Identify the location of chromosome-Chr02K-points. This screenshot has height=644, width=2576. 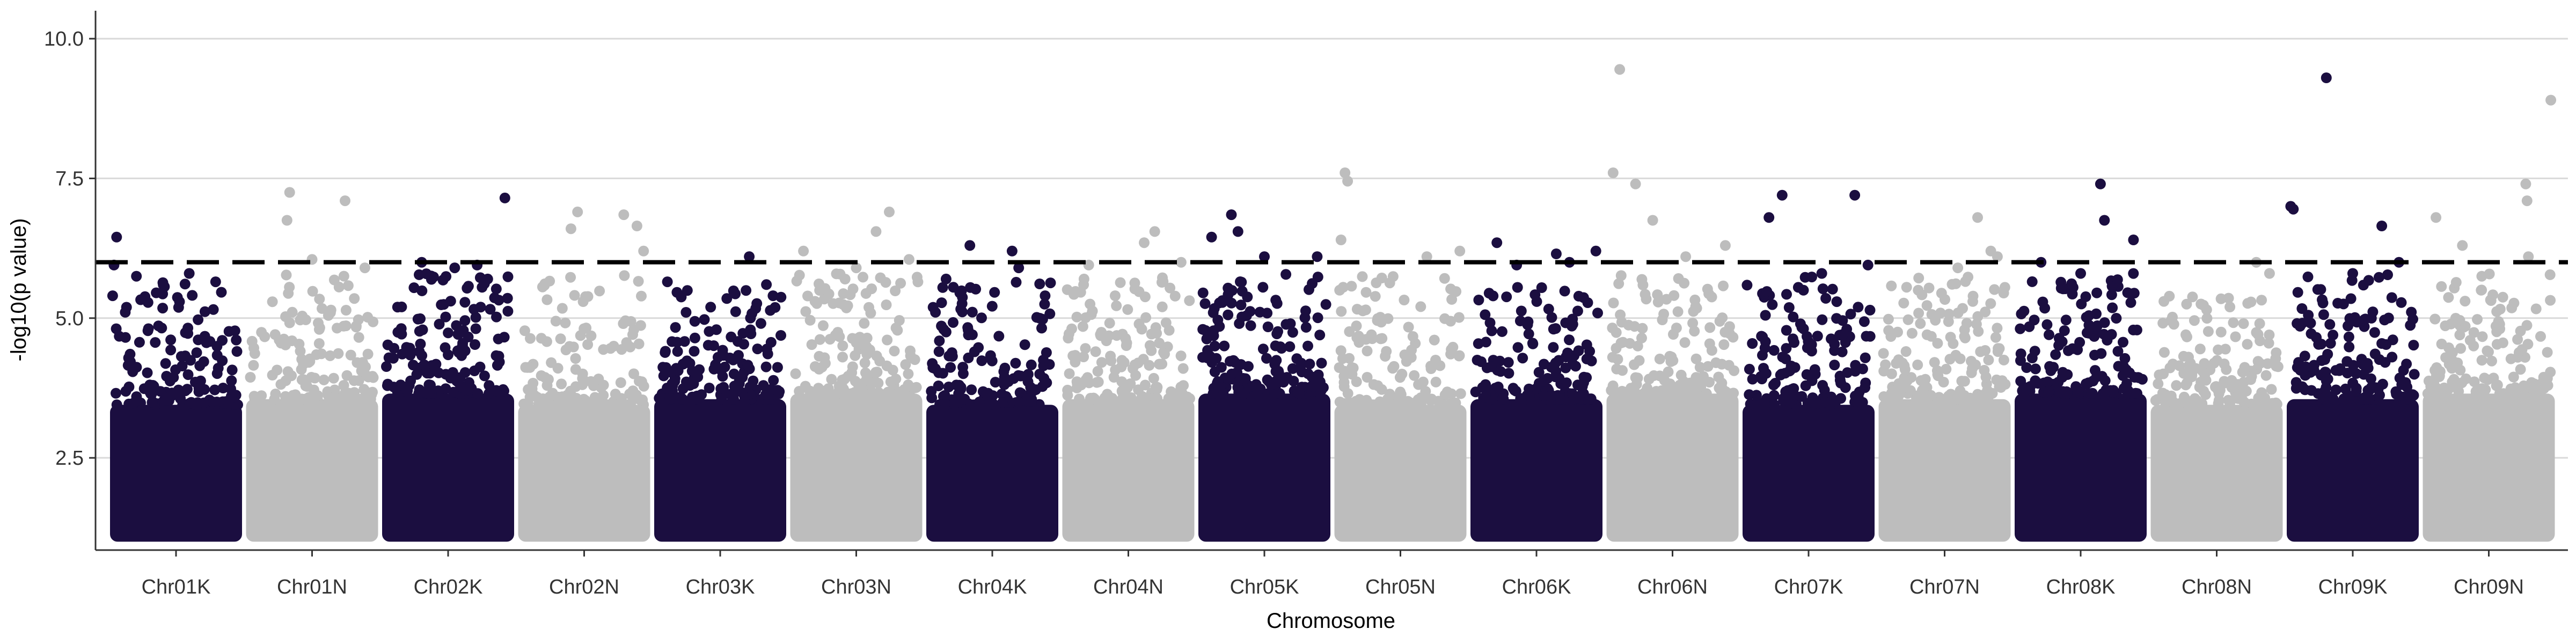
(447, 367).